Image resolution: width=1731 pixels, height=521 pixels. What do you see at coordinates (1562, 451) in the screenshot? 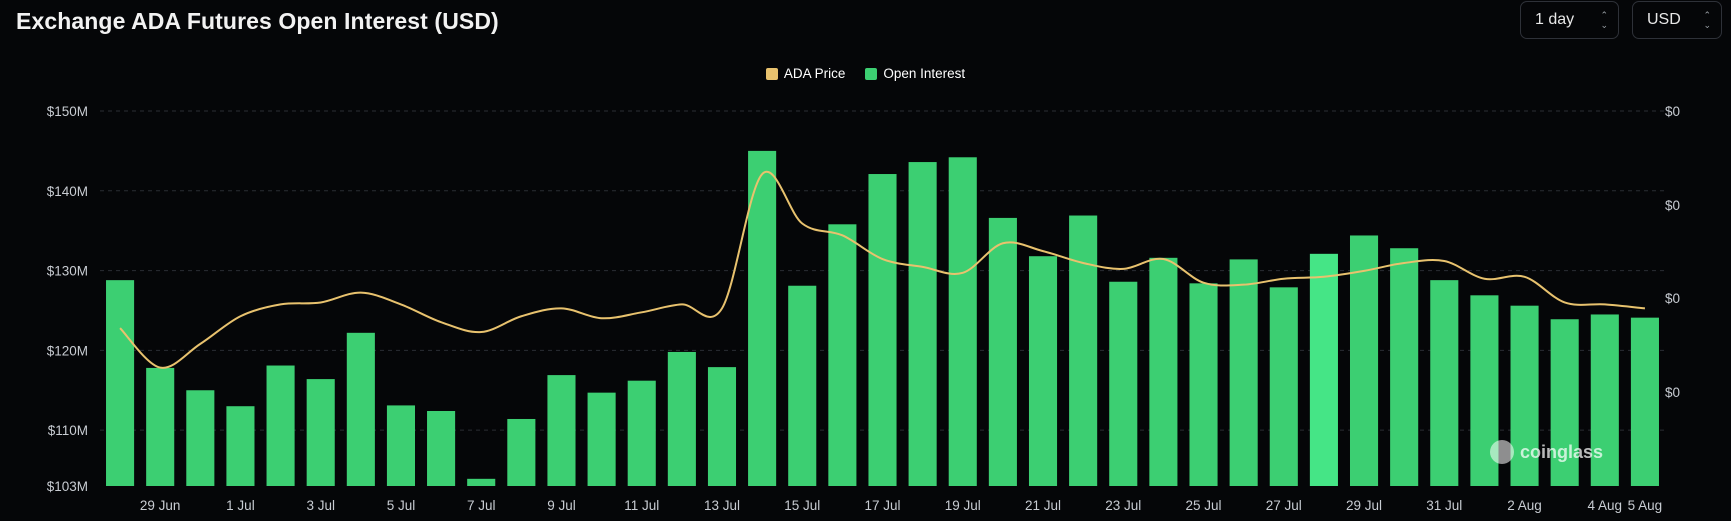
I see `watermark-text: coinglass` at bounding box center [1562, 451].